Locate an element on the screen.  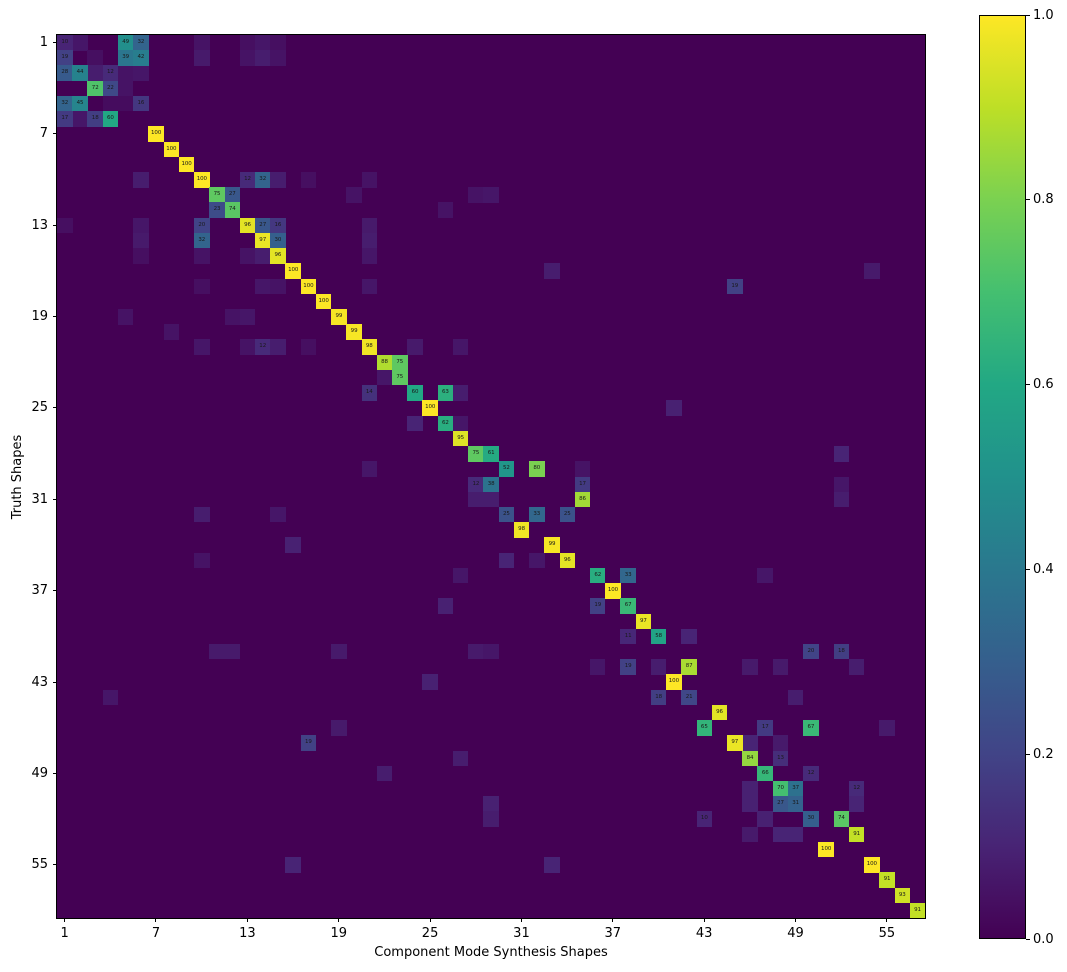
heatmap-cell: 18 is located at coordinates (95, 119).